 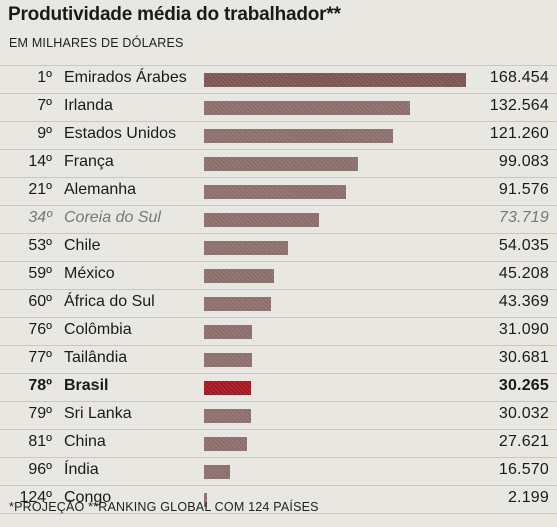 What do you see at coordinates (40, 245) in the screenshot?
I see `rank-label: 53º` at bounding box center [40, 245].